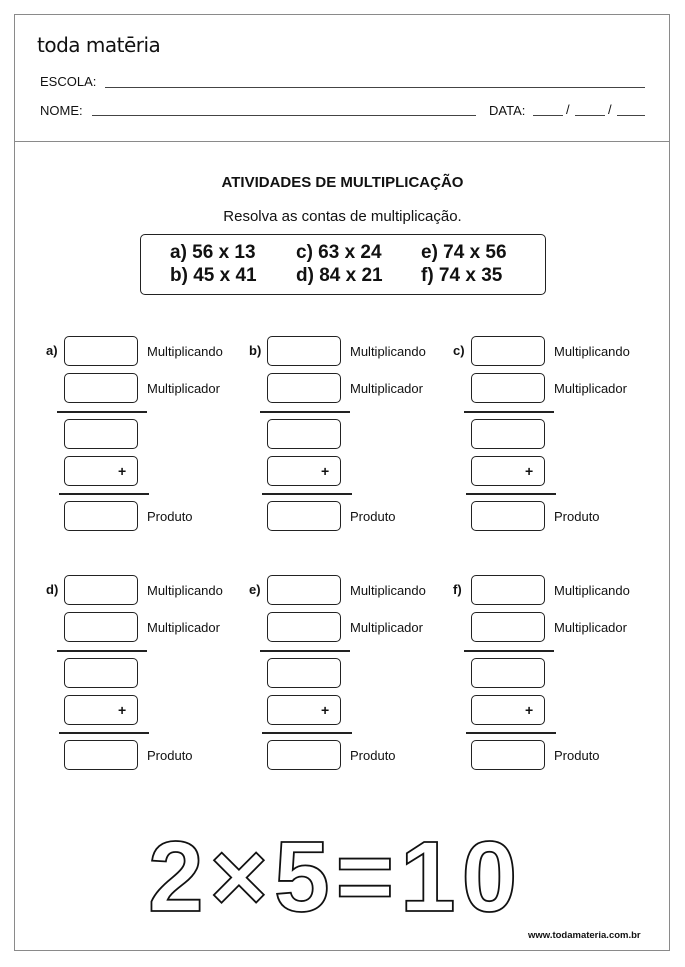 Image resolution: width=685 pixels, height=967 pixels. What do you see at coordinates (459, 350) in the screenshot?
I see `exercise-tag: c)` at bounding box center [459, 350].